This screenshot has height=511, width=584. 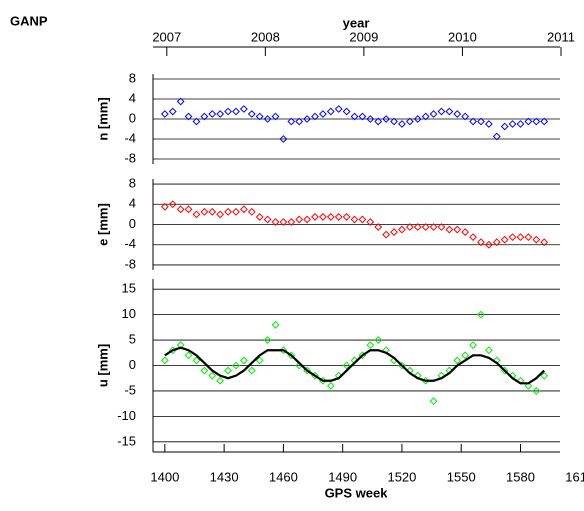 What do you see at coordinates (354, 365) in the screenshot?
I see `fit-line` at bounding box center [354, 365].